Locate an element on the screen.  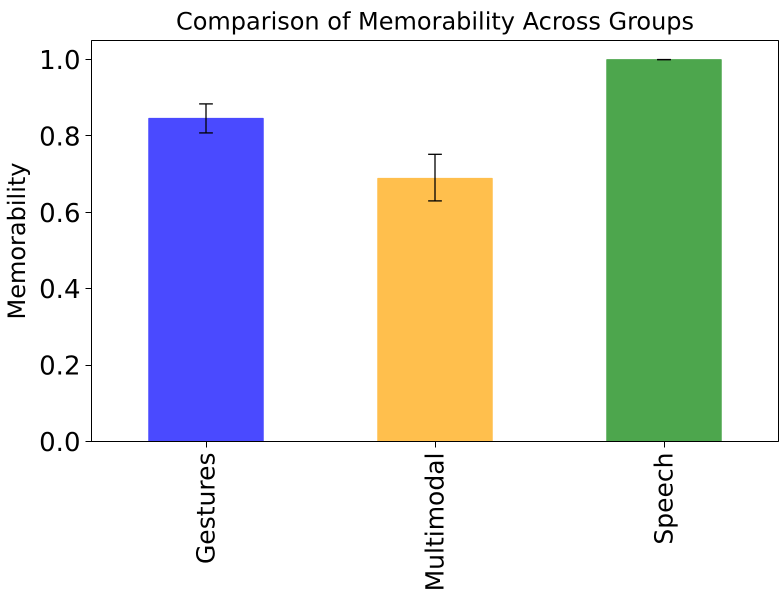
y-tick-label: 1.0 is located at coordinates (60, 61).